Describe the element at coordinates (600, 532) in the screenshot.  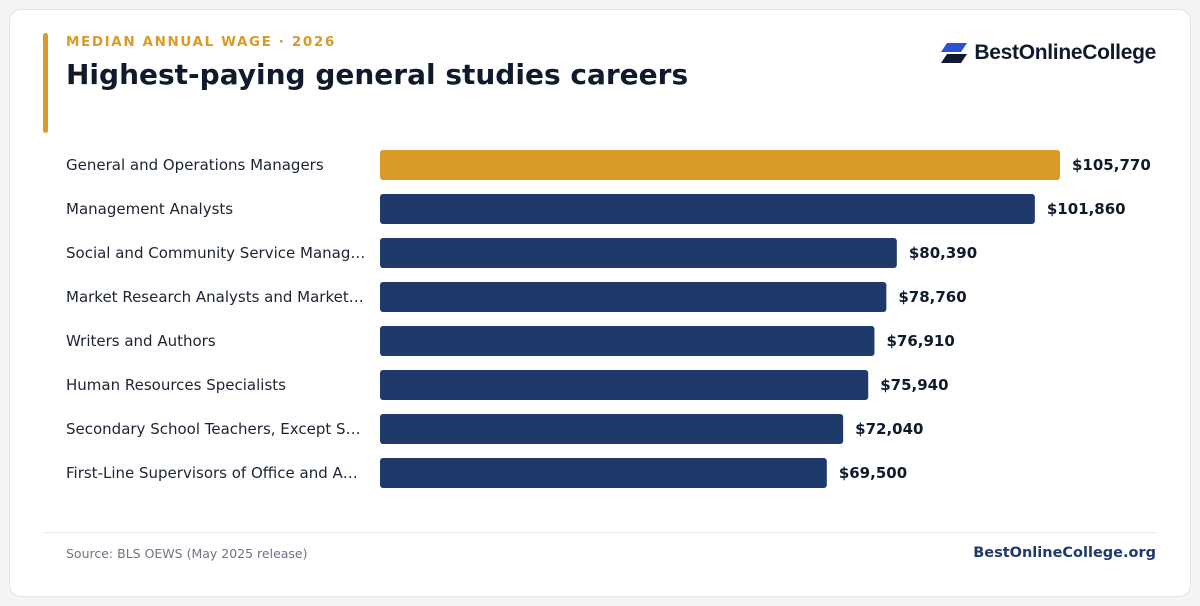
I see `footer-divider` at that location.